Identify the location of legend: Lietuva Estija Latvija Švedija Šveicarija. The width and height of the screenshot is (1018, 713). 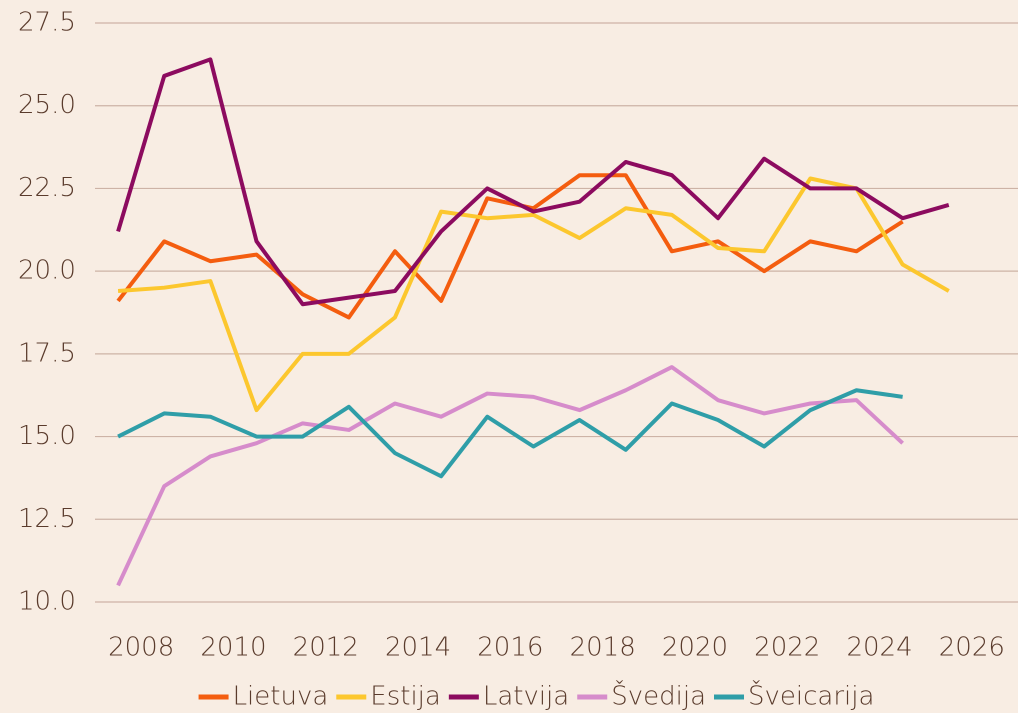
(536, 696).